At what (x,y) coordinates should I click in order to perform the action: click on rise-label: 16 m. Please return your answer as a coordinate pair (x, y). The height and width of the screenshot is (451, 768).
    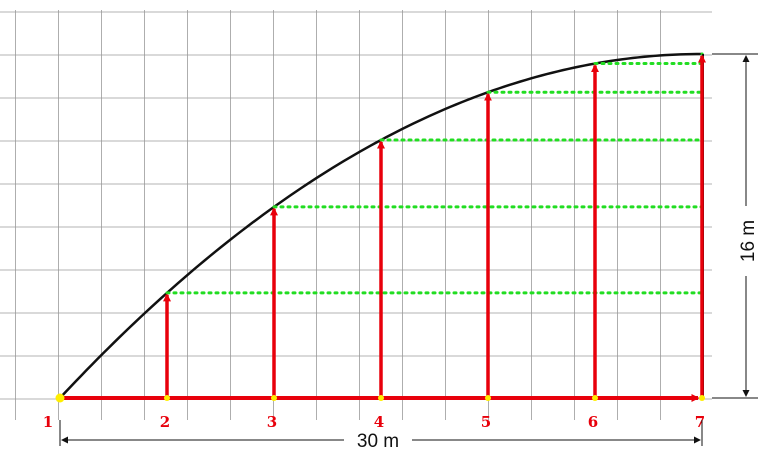
    Looking at the image, I should click on (748, 241).